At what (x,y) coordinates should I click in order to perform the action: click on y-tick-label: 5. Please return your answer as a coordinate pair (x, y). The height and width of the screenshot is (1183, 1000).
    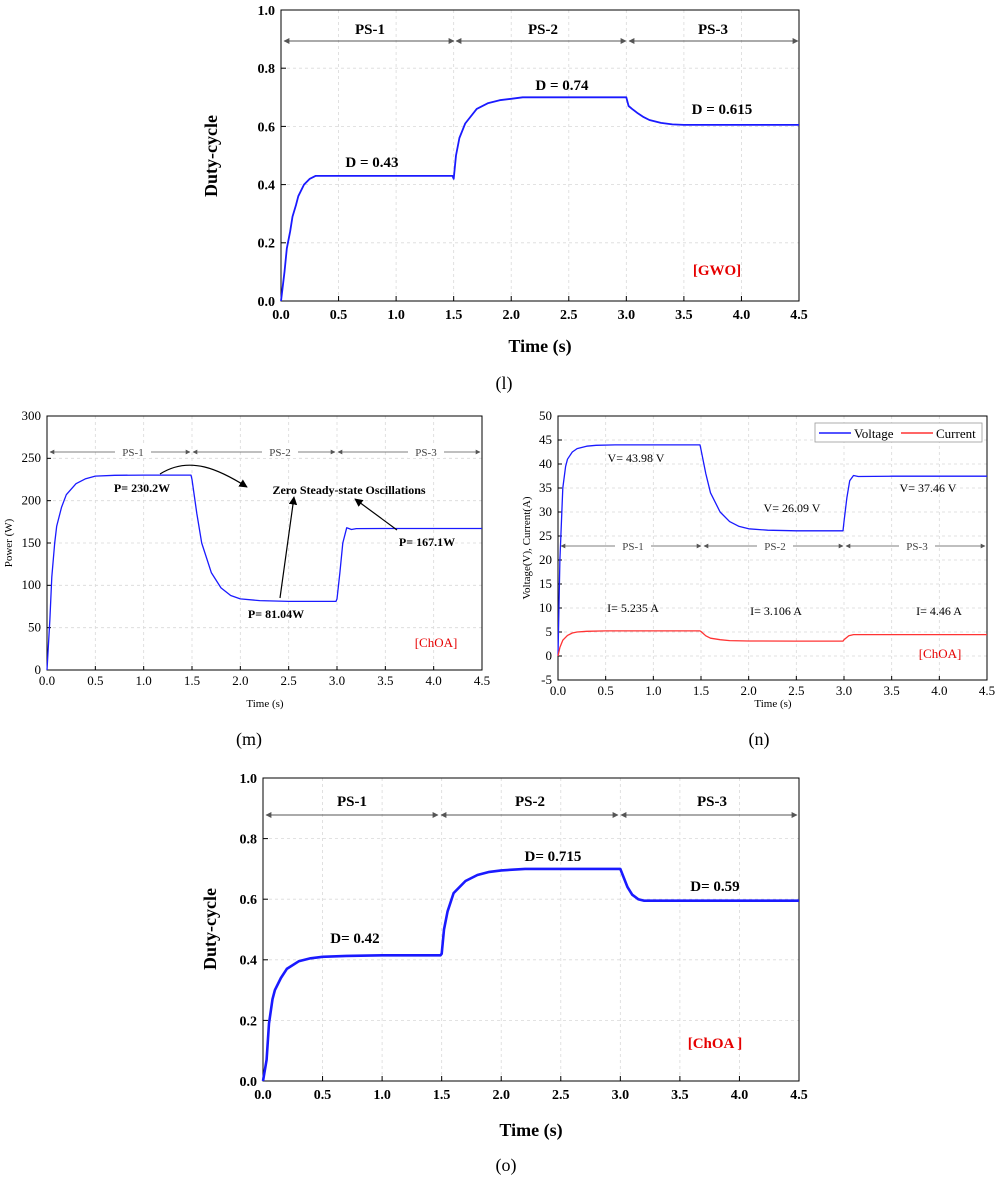
    Looking at the image, I should click on (549, 631).